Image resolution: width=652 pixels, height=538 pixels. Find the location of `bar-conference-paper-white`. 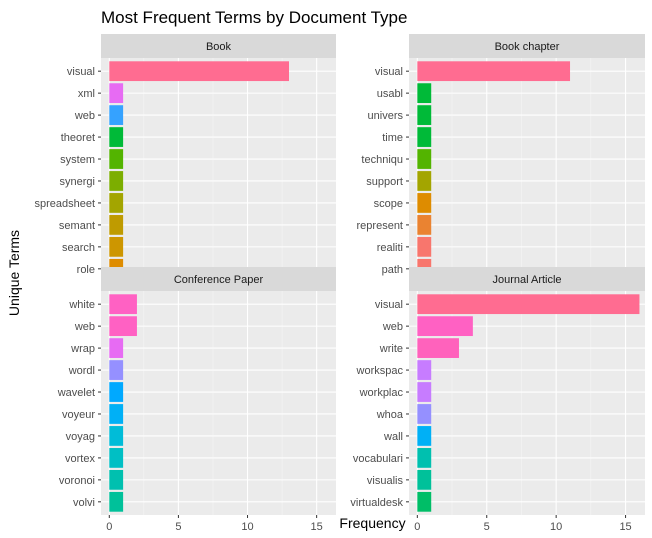

bar-conference-paper-white is located at coordinates (123, 304).